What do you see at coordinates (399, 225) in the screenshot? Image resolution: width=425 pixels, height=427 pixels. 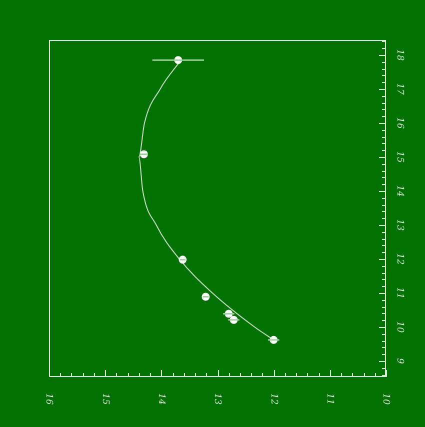 I see `y-tick-label: 13` at bounding box center [399, 225].